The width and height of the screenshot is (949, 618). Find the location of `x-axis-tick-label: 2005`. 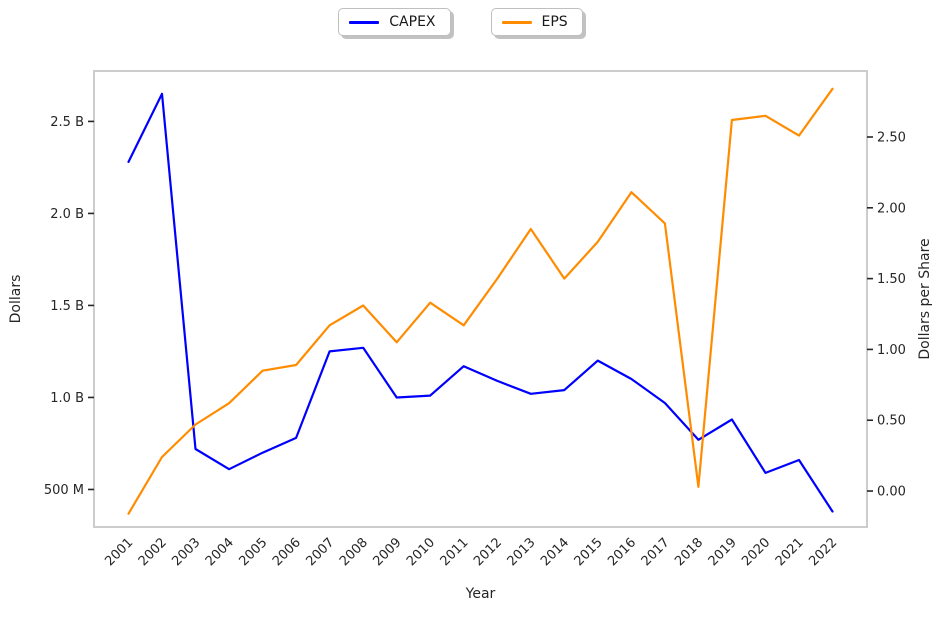

x-axis-tick-label: 2005 is located at coordinates (253, 552).